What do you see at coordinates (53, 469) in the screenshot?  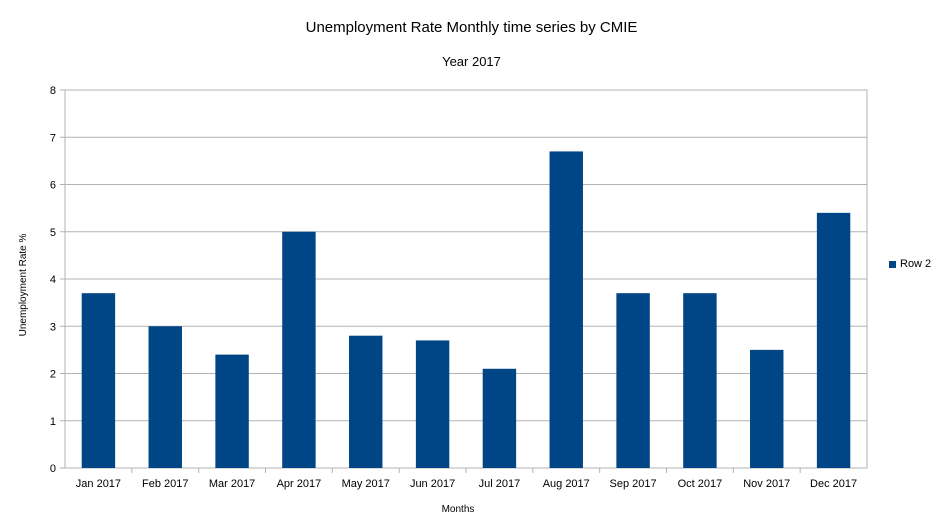 I see `y-tick-label: 0` at bounding box center [53, 469].